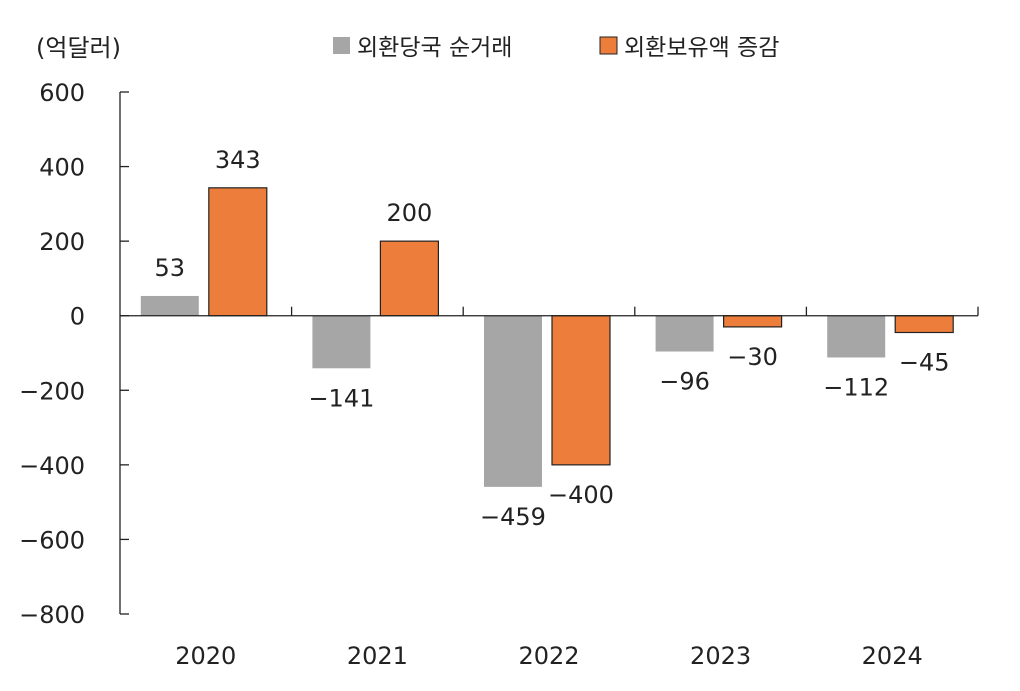 The width and height of the screenshot is (1020, 691). Describe the element at coordinates (856, 387) in the screenshot. I see `data-label-1-2024: −112` at that location.